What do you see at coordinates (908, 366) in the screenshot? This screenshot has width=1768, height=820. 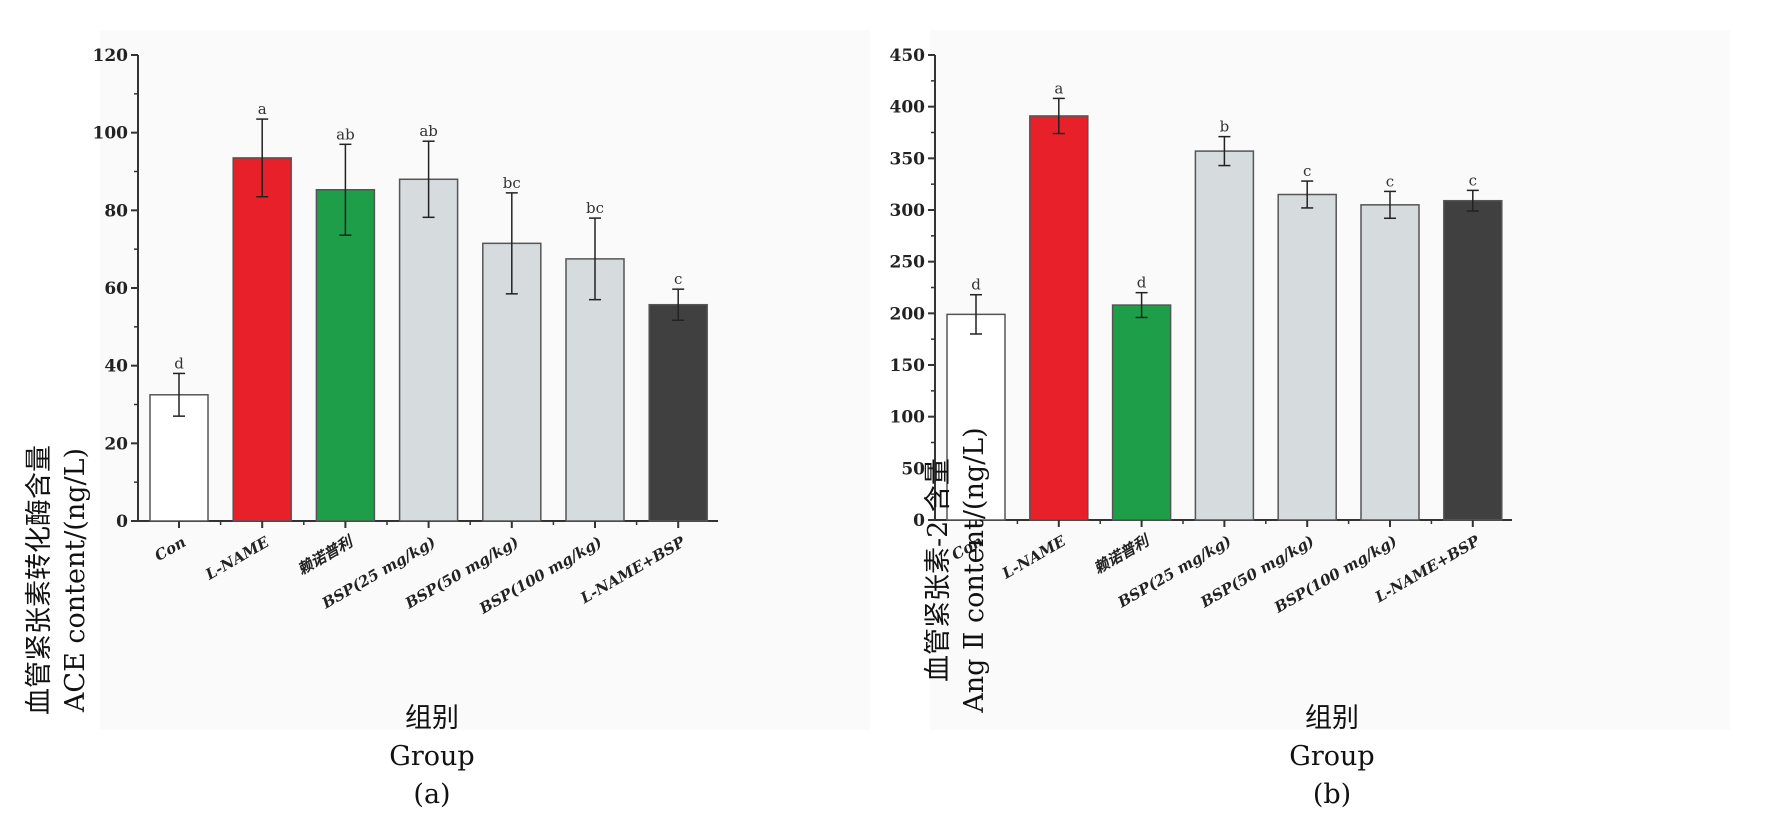 I see `y-tick-label: 150` at bounding box center [908, 366].